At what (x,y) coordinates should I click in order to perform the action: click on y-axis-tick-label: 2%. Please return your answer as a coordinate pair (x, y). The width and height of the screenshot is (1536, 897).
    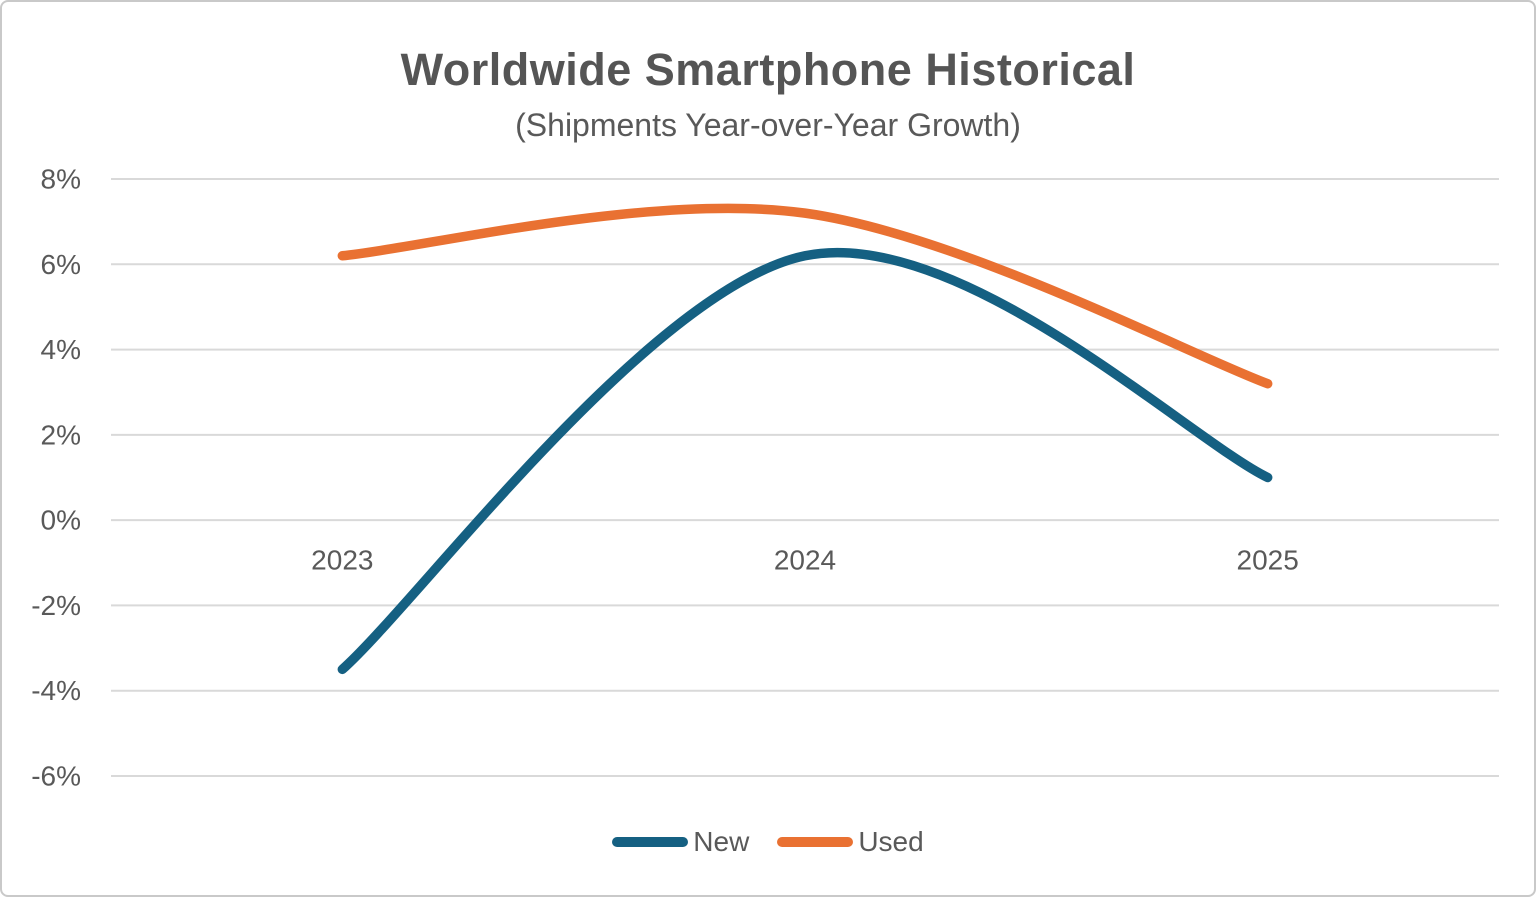
    Looking at the image, I should click on (61, 434).